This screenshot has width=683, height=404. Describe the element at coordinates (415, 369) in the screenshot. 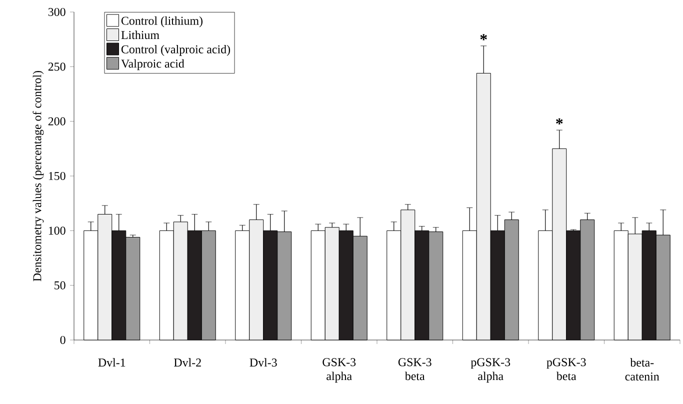

I see `x-tick-label: GSK-3 beta` at that location.